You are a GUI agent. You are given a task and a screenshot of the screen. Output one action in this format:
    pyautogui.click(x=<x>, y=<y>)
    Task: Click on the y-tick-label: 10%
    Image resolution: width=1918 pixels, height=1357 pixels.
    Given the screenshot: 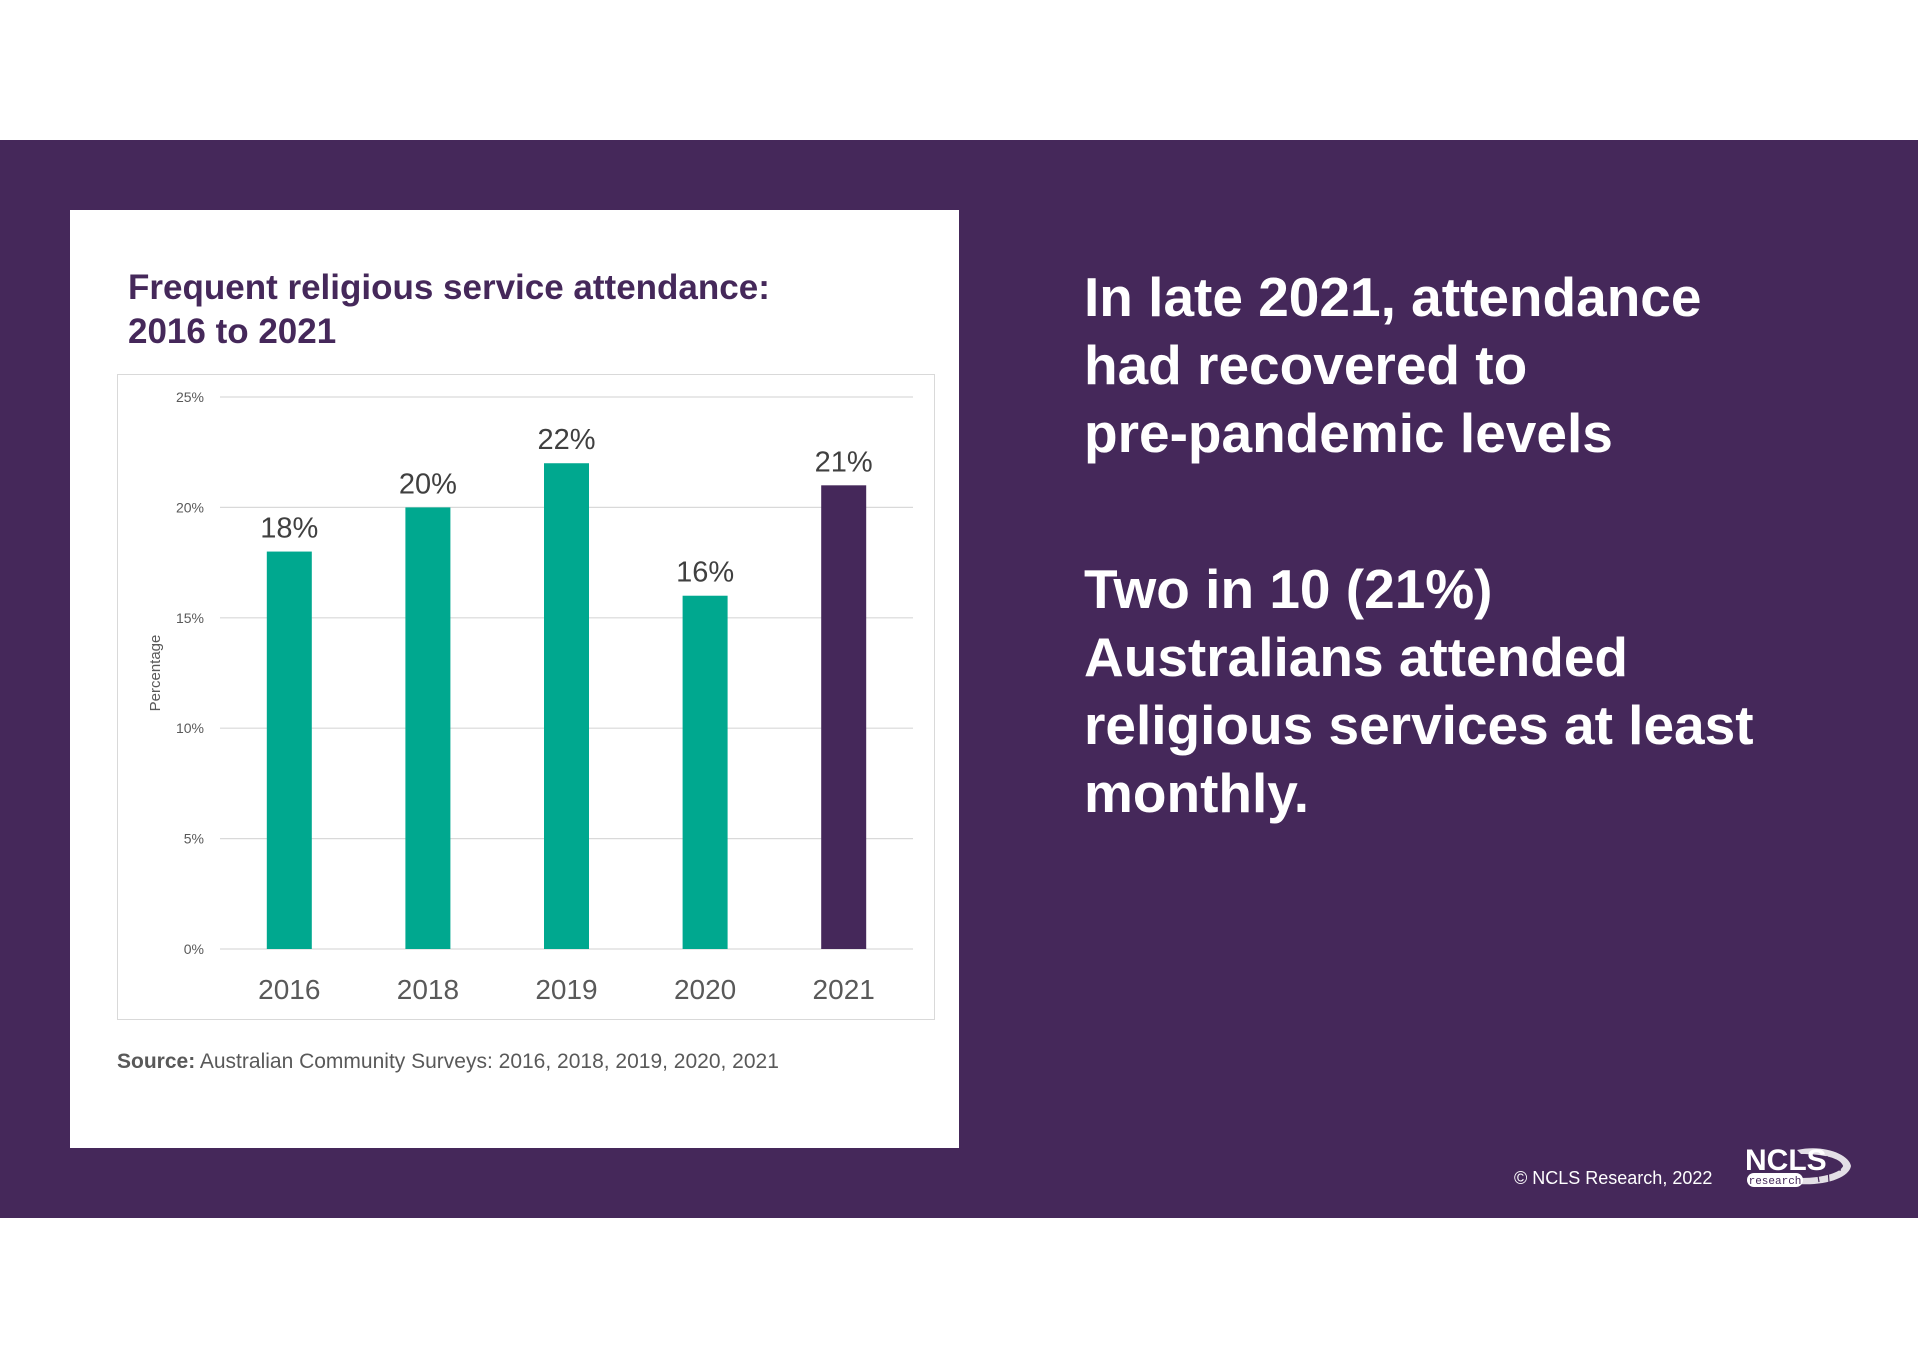 What is the action you would take?
    pyautogui.click(x=190, y=728)
    